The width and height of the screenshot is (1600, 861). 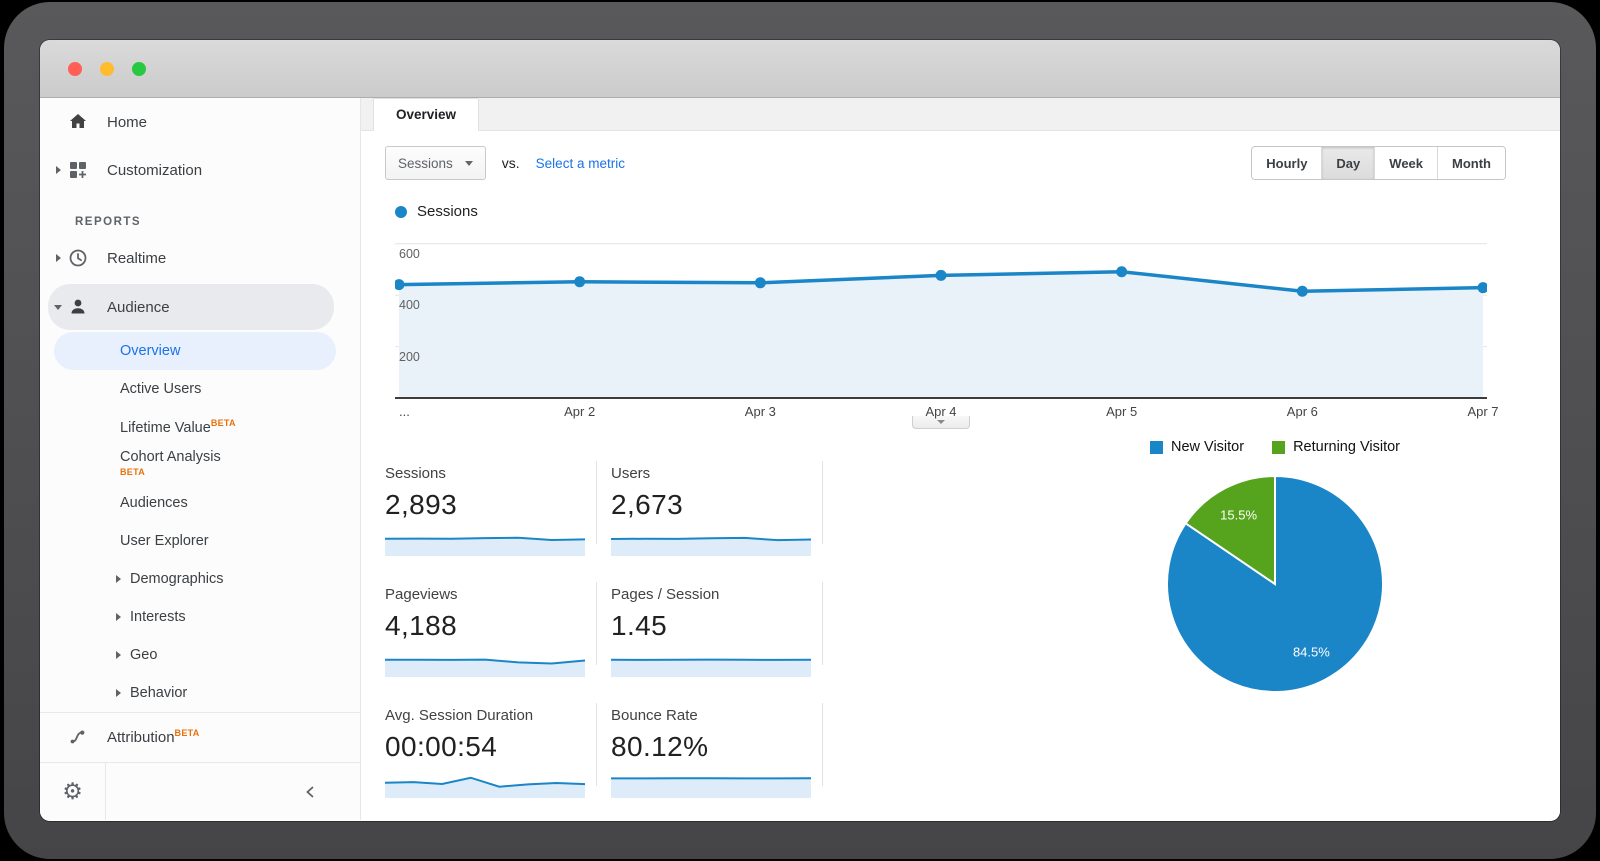 I want to click on home-icon, so click(x=78, y=122).